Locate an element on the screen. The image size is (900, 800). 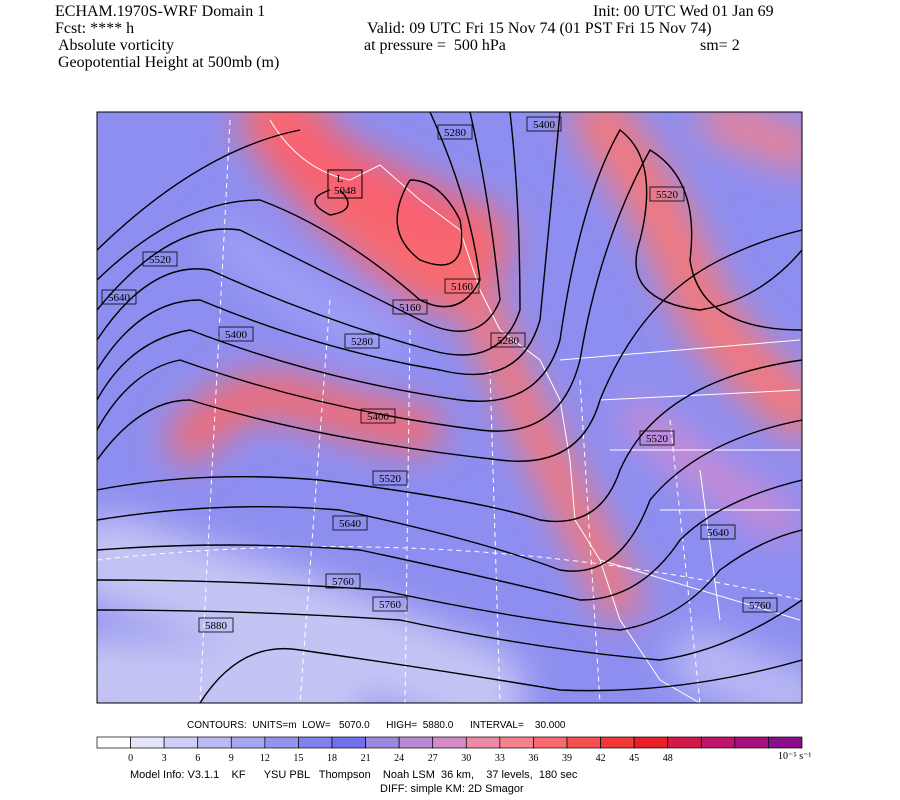
init-time: Init: 00 UTC Wed 01 Jan 69 is located at coordinates (683, 11).